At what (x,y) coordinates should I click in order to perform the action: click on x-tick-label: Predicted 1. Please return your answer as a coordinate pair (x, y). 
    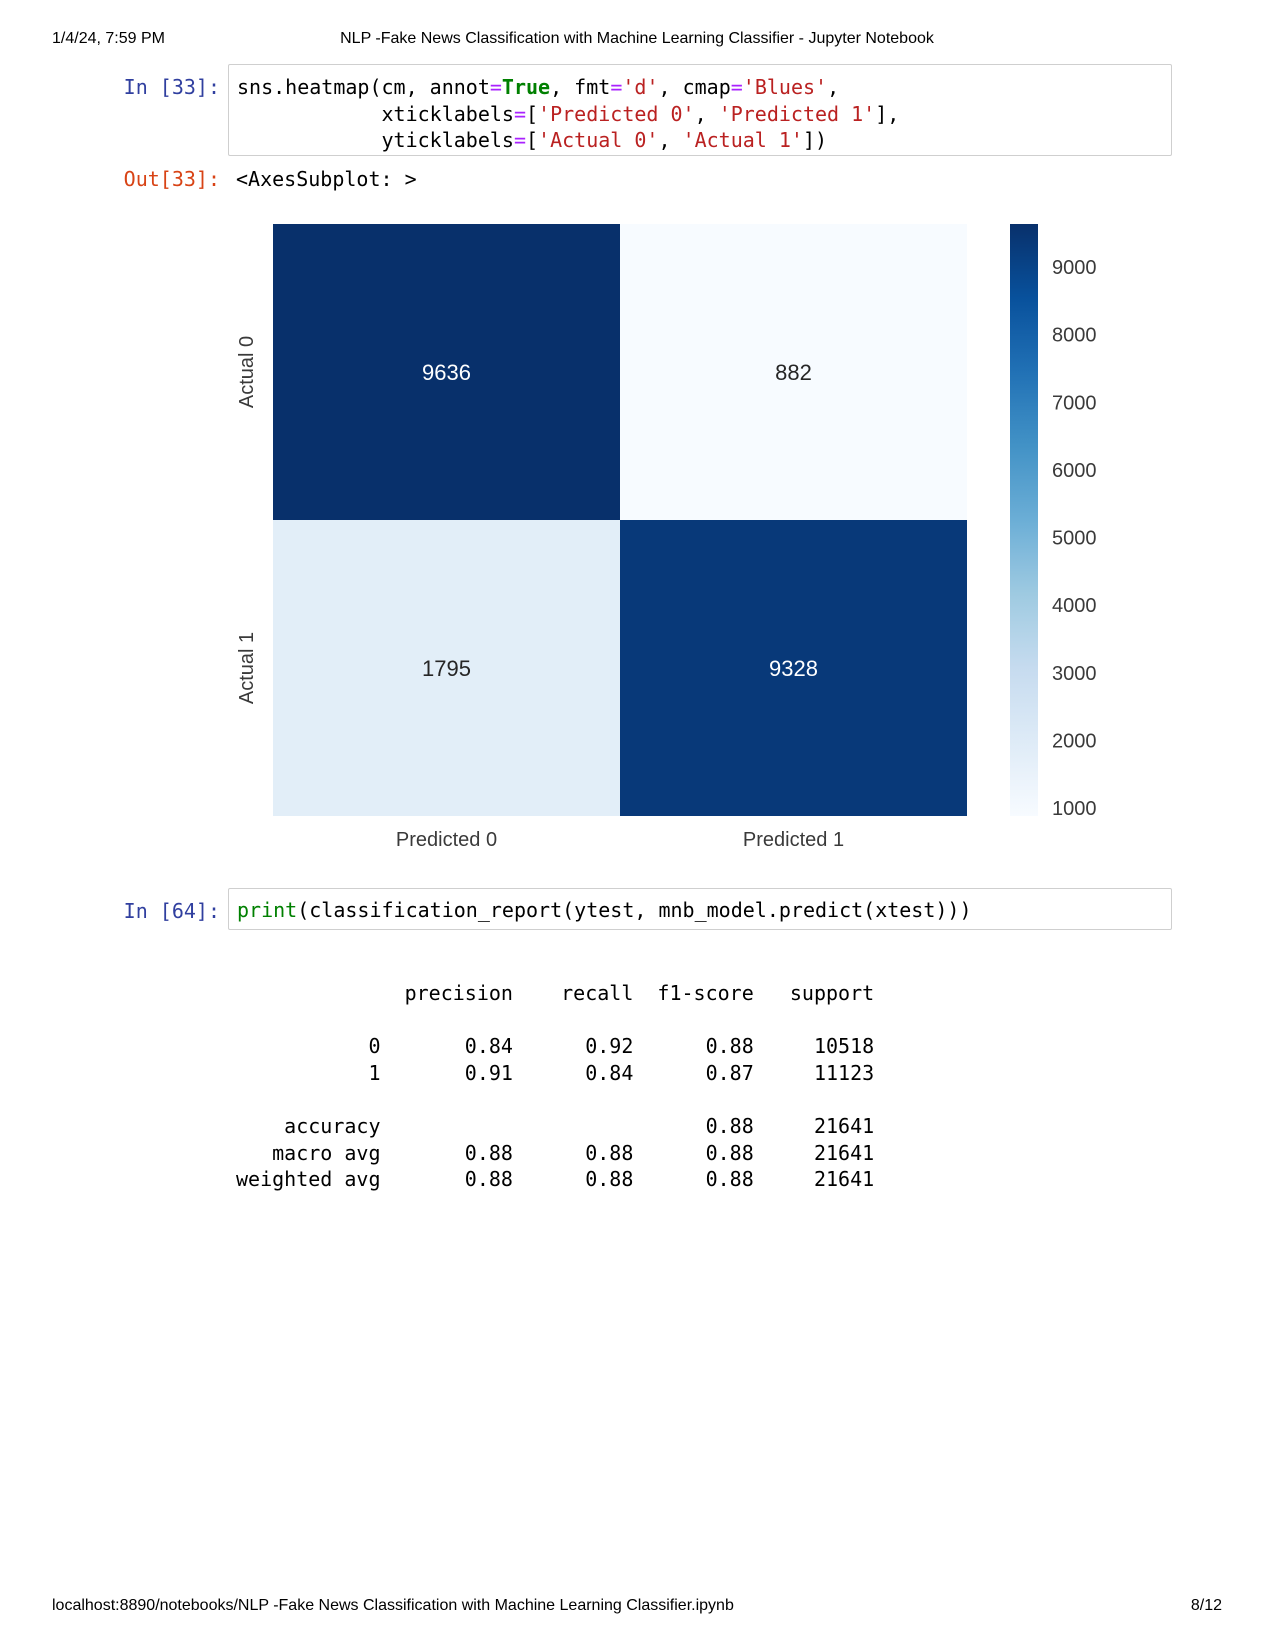
    Looking at the image, I should click on (793, 840).